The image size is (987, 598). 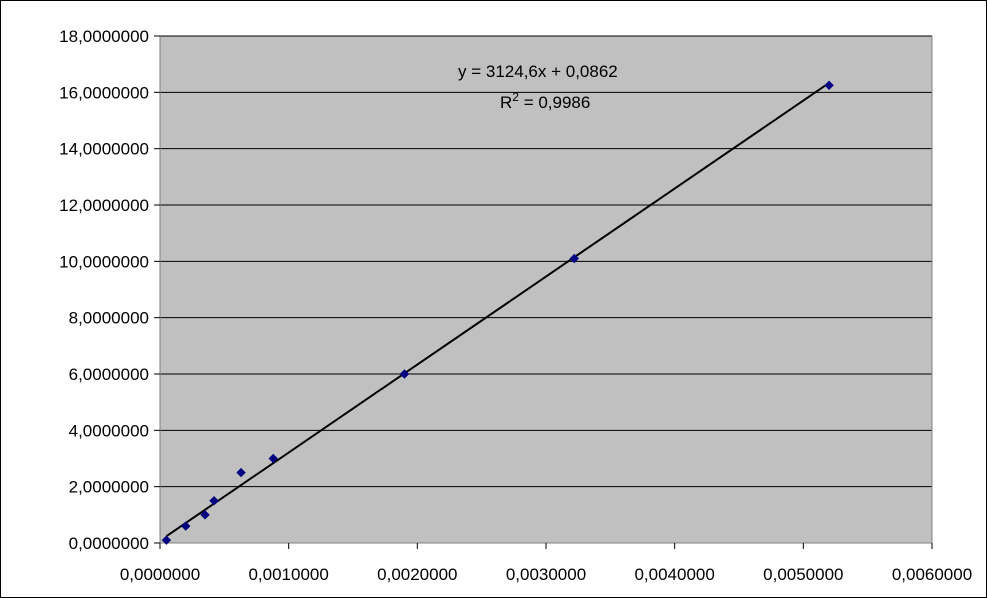 I want to click on y-tick-label: 8,0000000, so click(x=109, y=318).